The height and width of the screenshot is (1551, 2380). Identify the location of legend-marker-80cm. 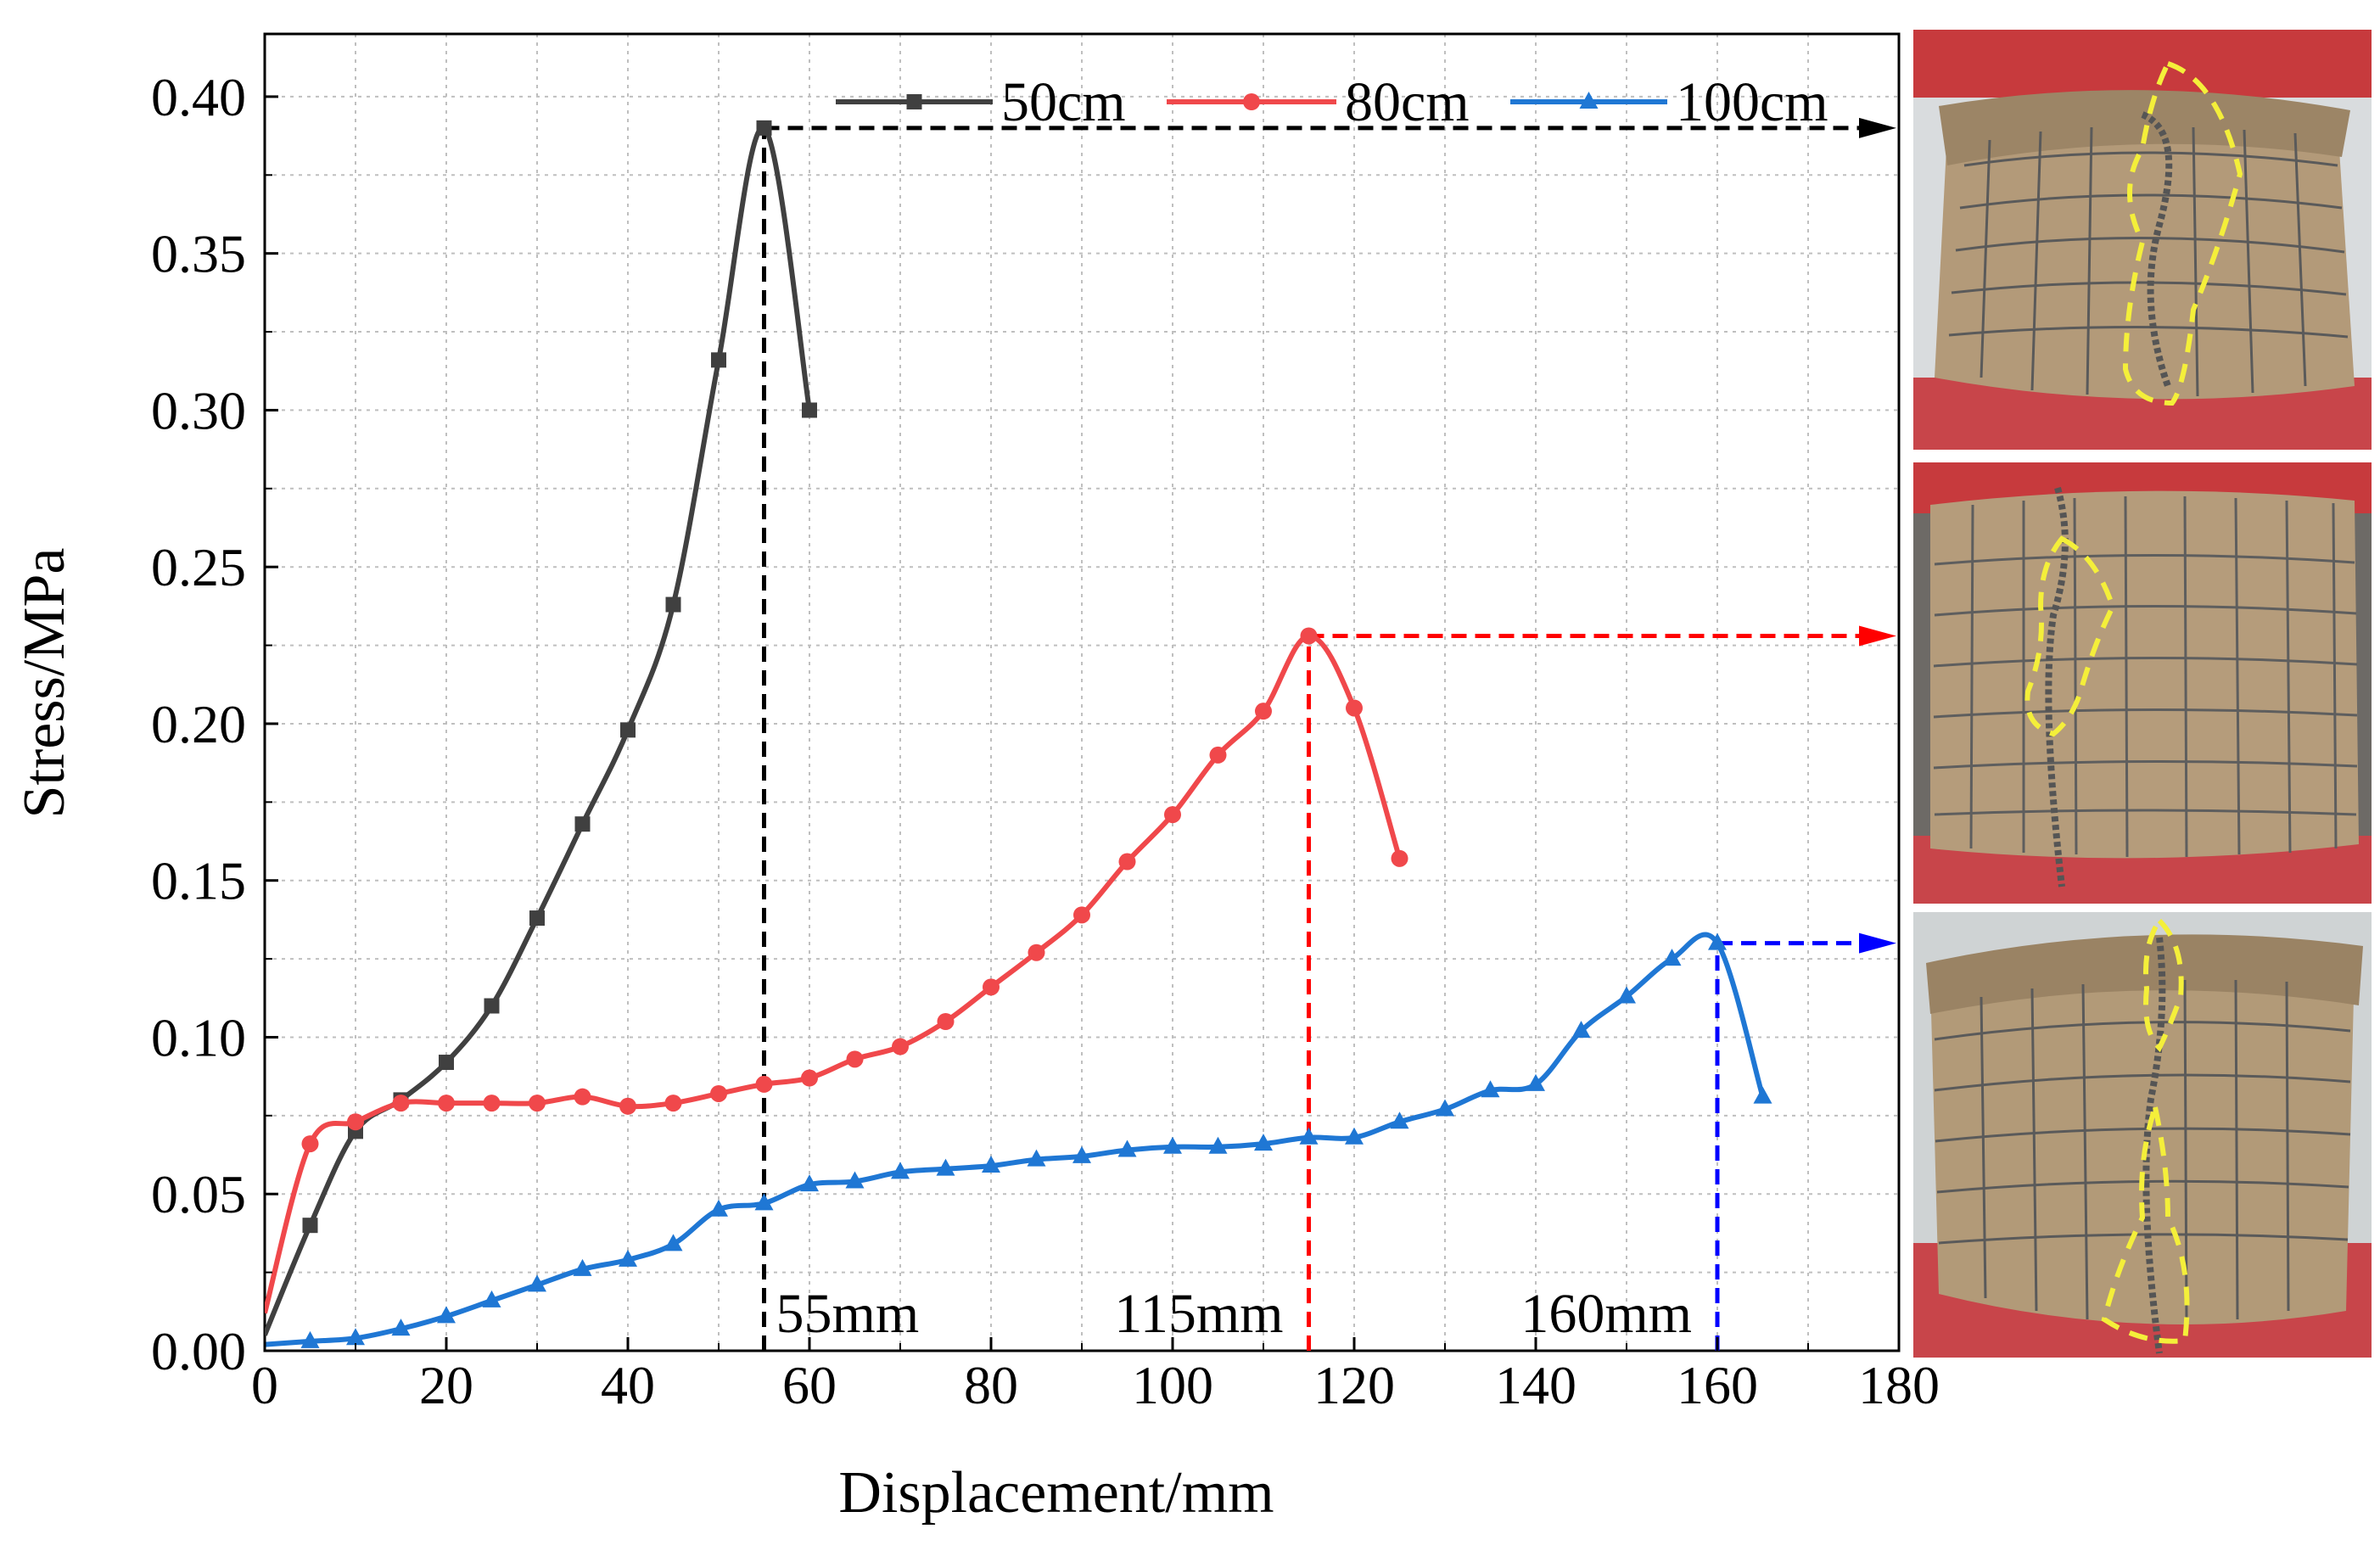
(1251, 101).